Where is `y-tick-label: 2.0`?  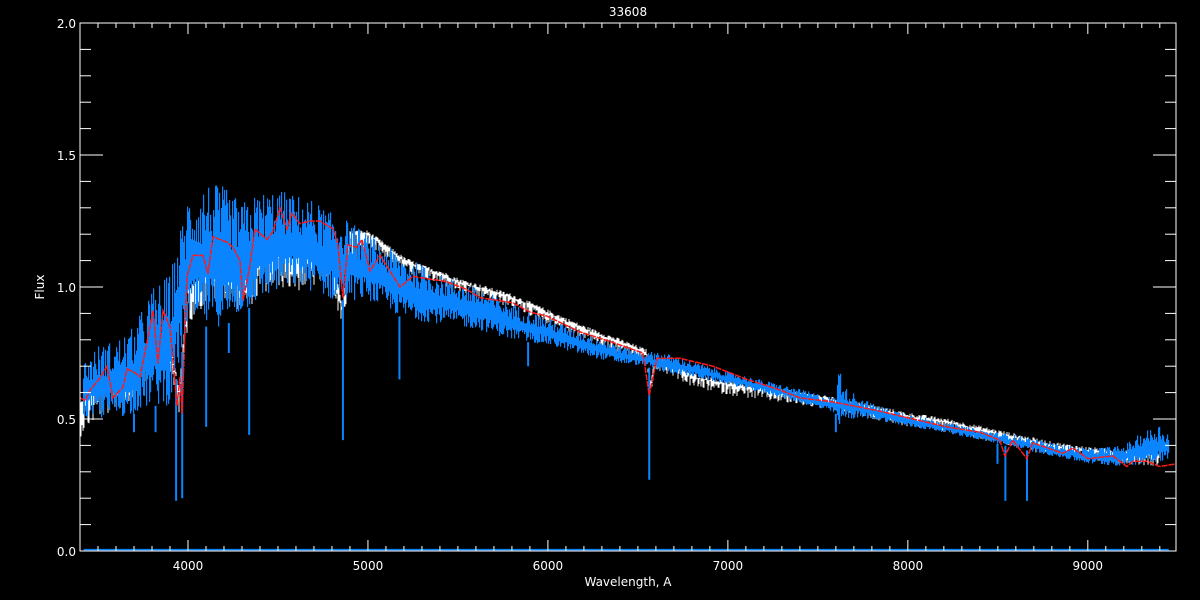
y-tick-label: 2.0 is located at coordinates (66, 24).